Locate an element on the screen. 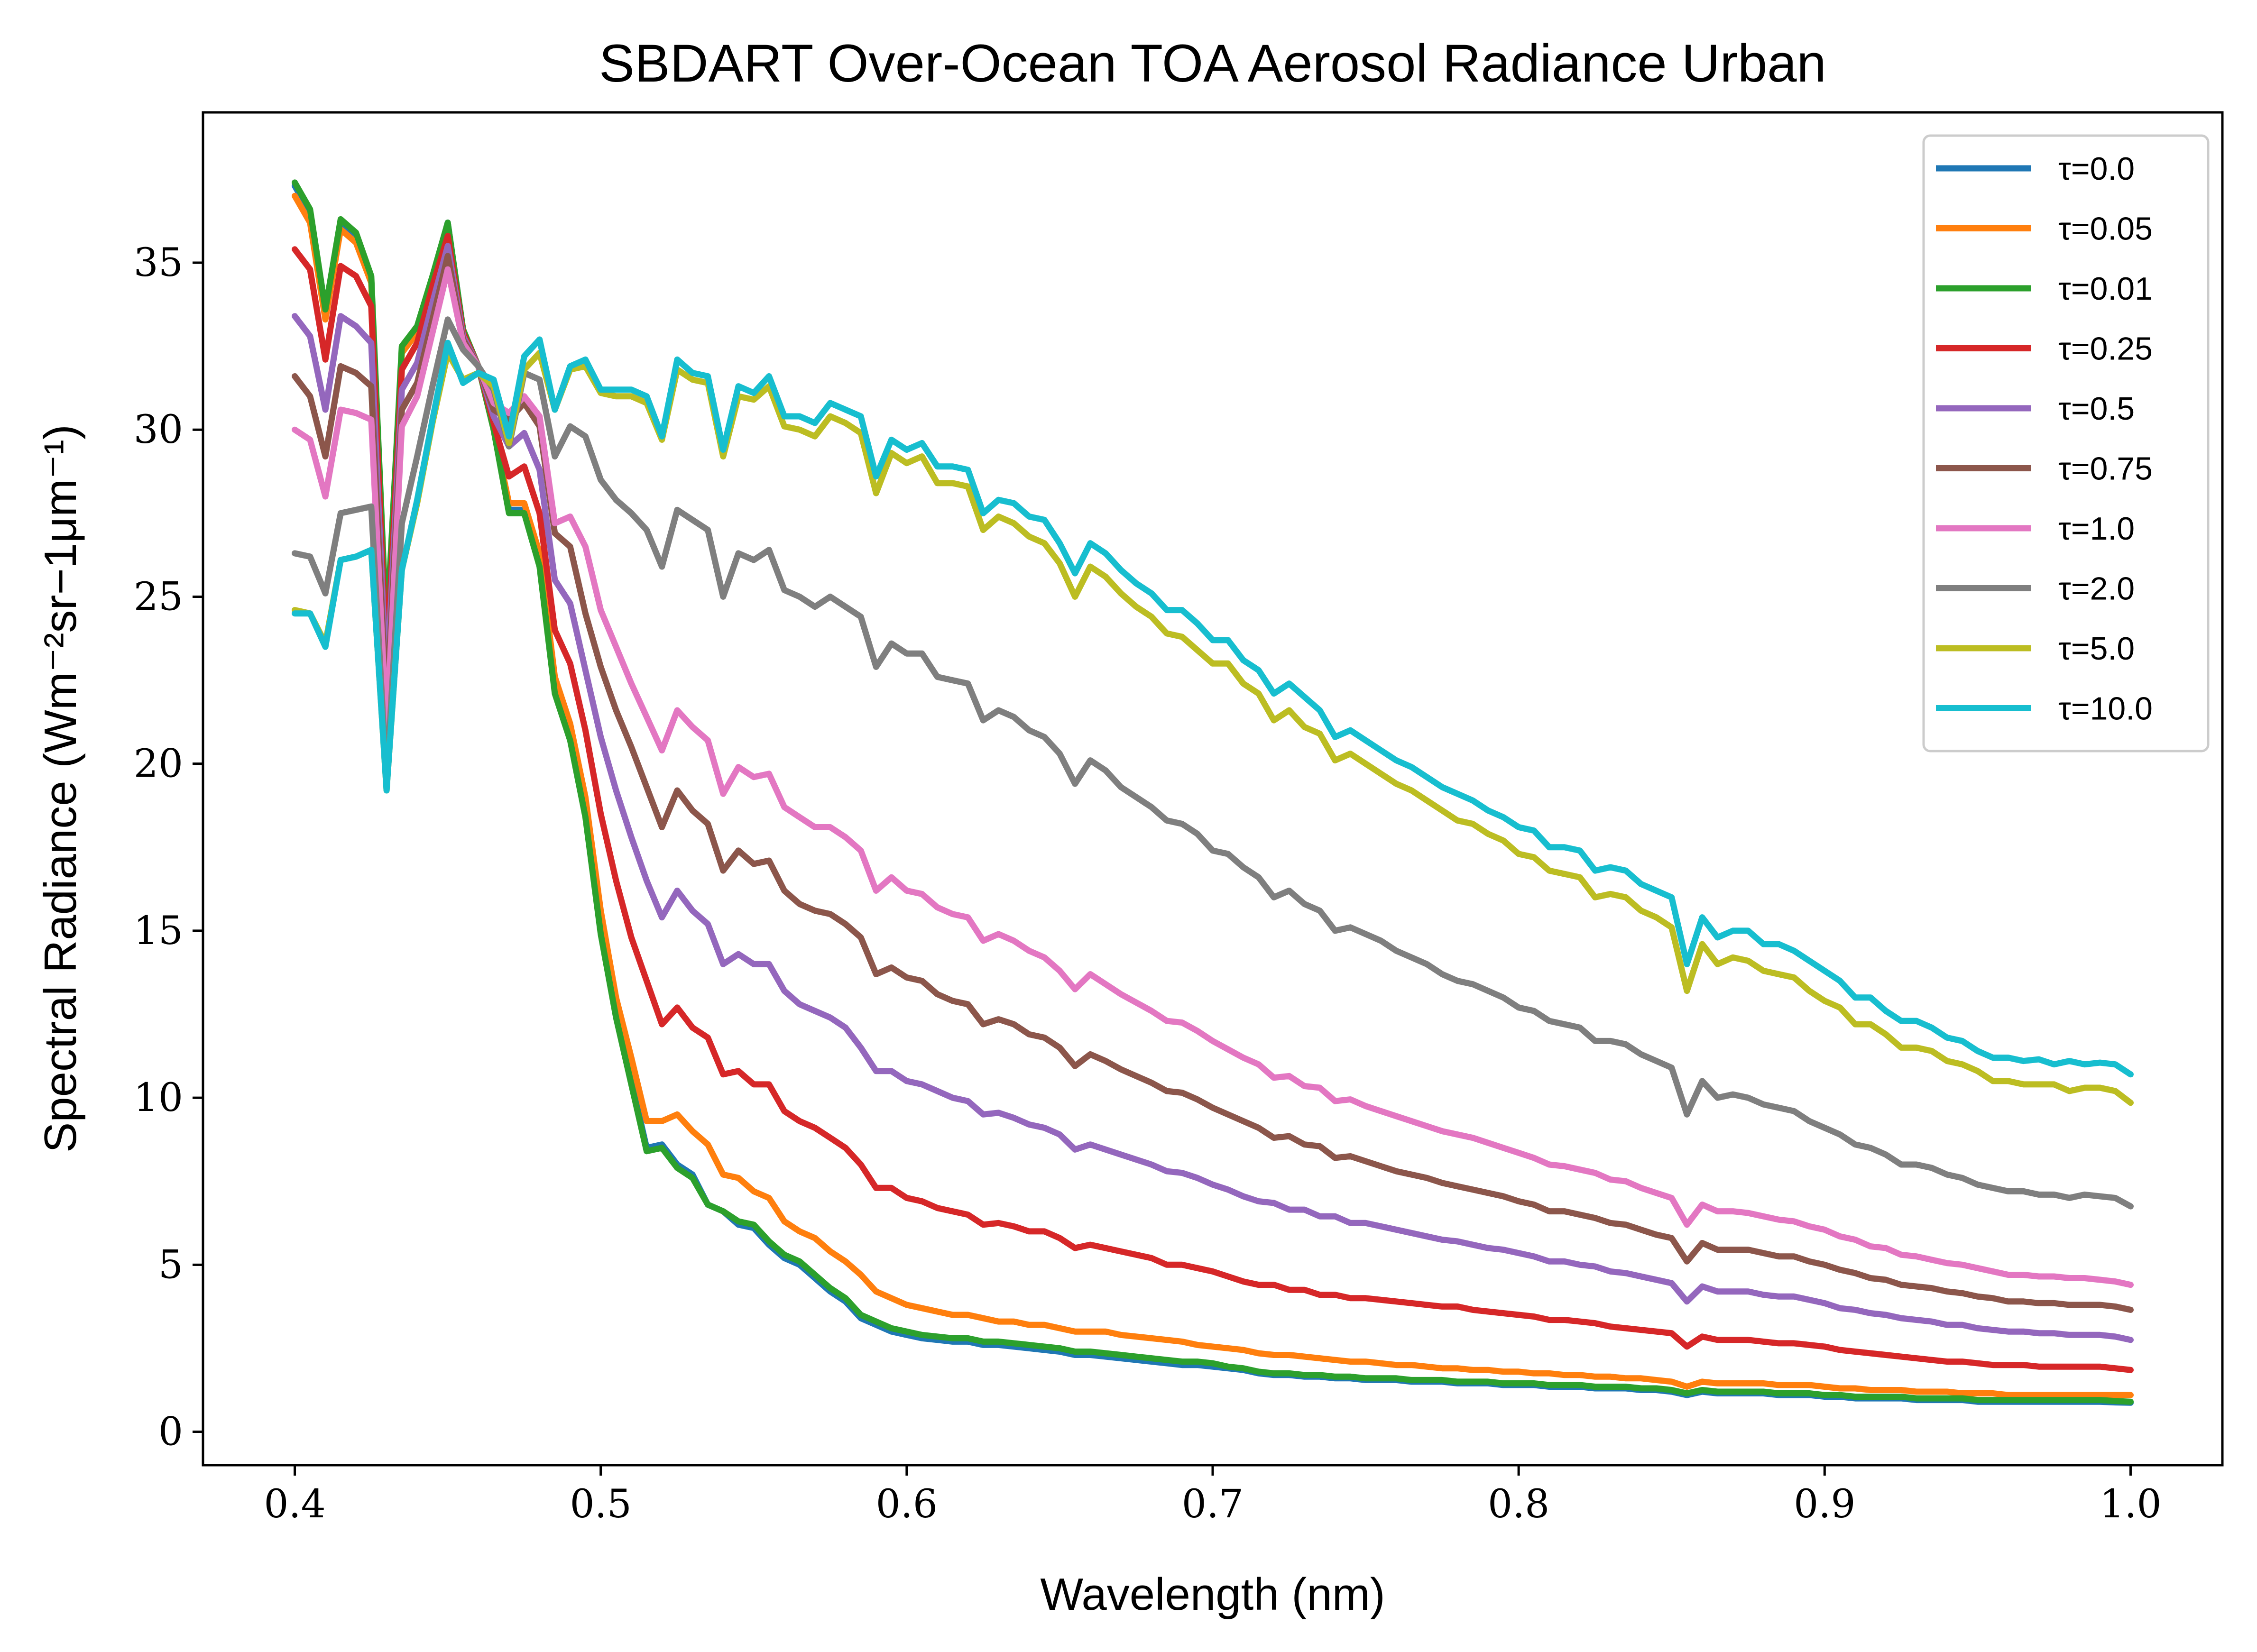  y-tick-label: 10 is located at coordinates (158, 1097).